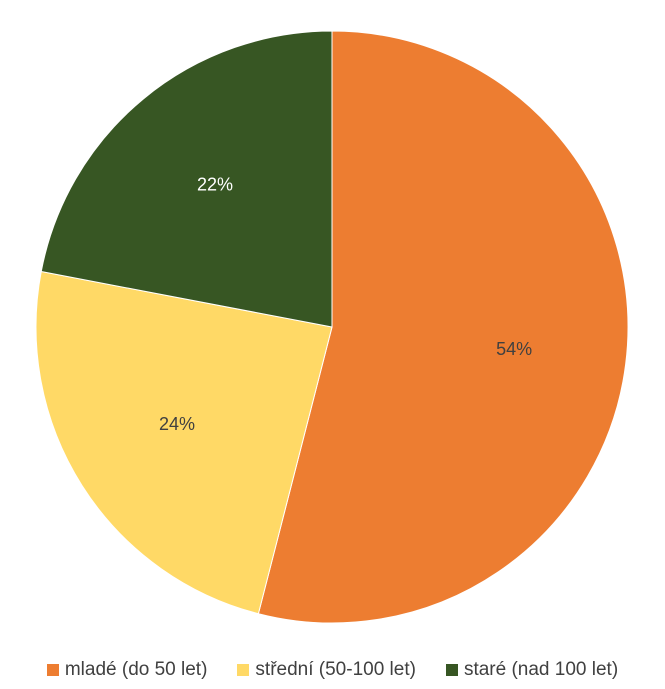 The image size is (665, 689). I want to click on pie-data-label-0: 54%, so click(514, 349).